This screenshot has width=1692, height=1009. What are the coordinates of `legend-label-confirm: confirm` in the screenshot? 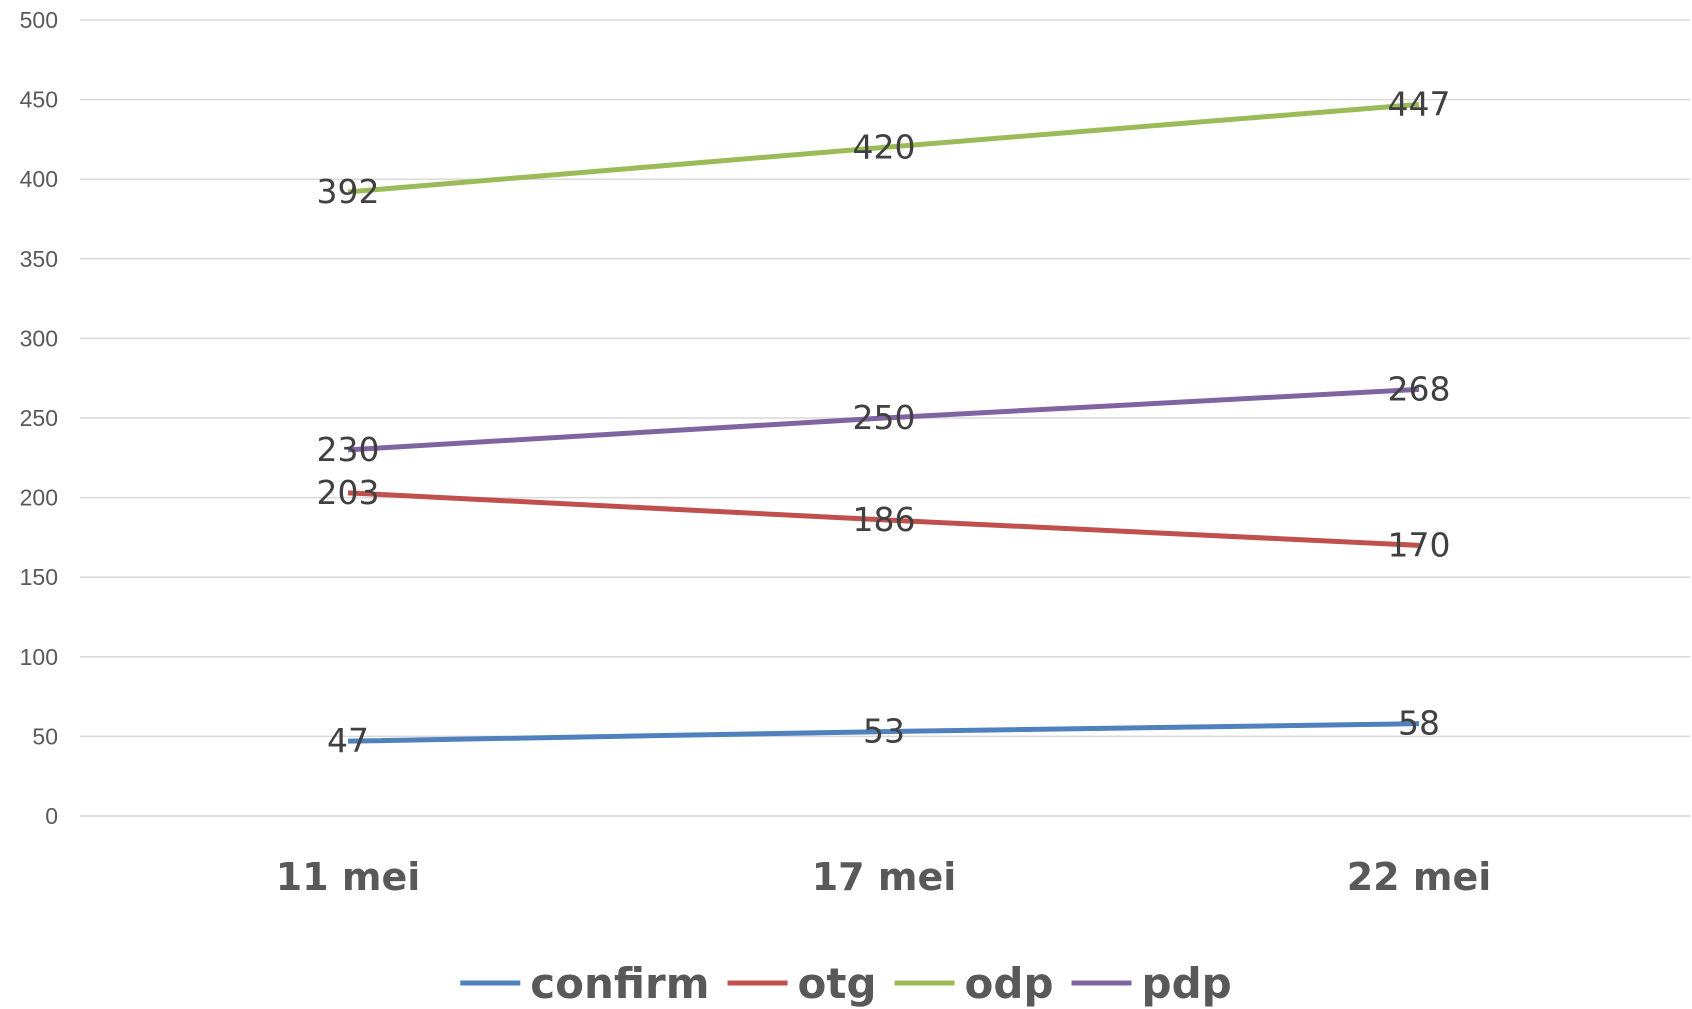 It's located at (619, 983).